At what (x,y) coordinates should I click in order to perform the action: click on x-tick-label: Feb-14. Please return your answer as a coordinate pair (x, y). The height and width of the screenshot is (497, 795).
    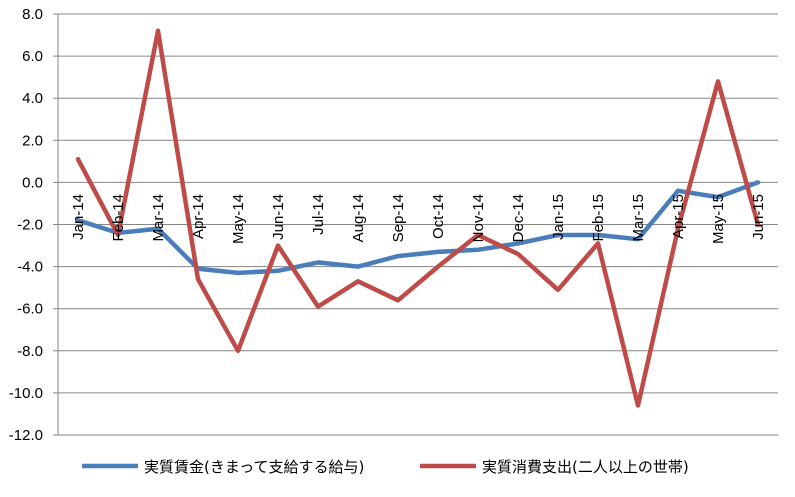
    Looking at the image, I should click on (118, 218).